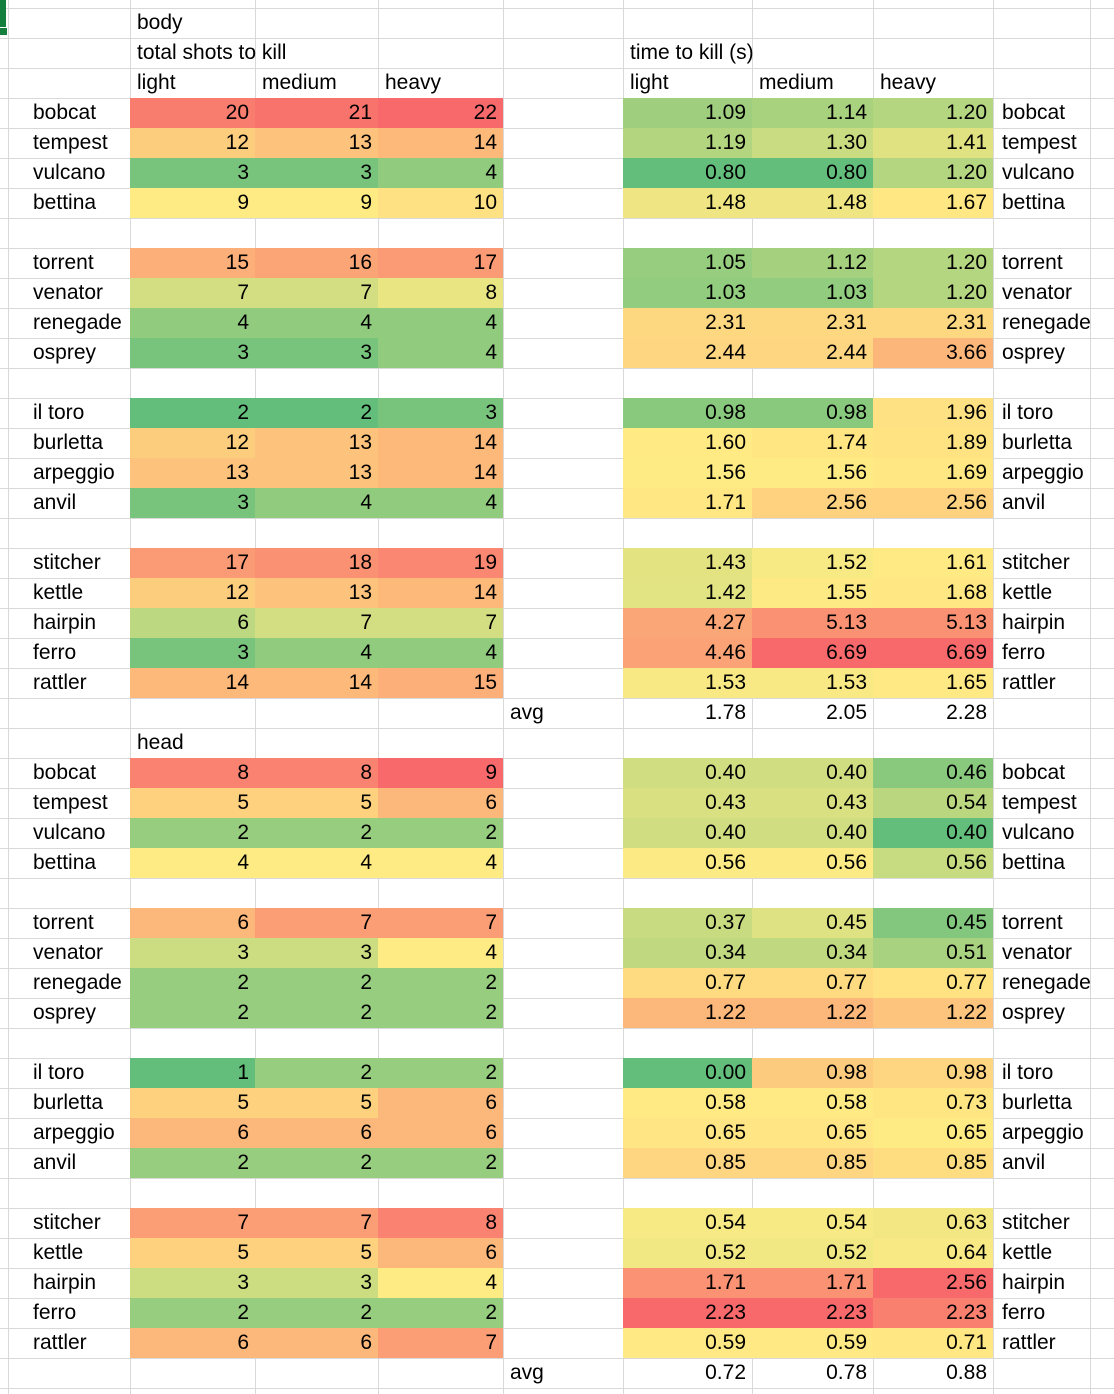  I want to click on shots-cell: 19, so click(440, 563).